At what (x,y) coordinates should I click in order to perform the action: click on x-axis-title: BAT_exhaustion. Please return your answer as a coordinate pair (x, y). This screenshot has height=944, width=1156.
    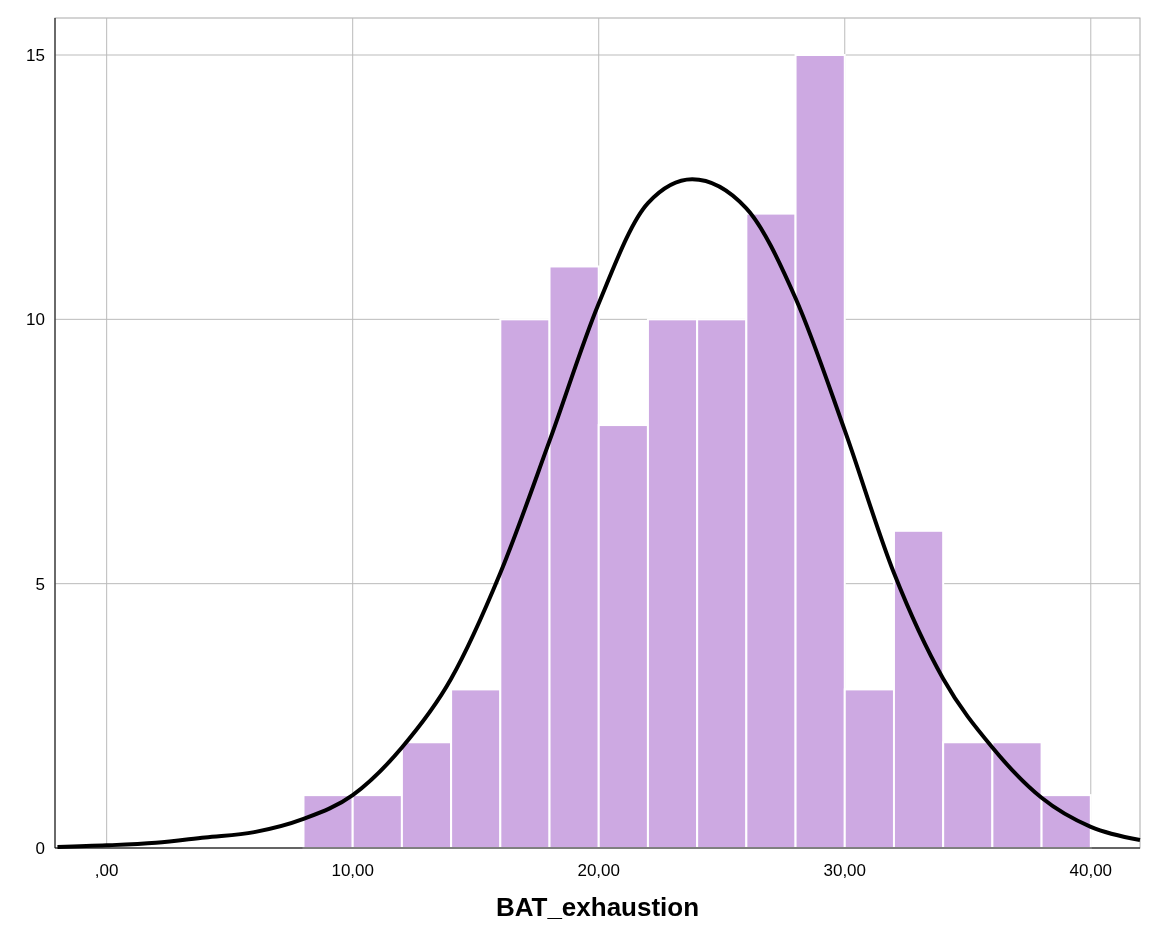
    Looking at the image, I should click on (597, 907).